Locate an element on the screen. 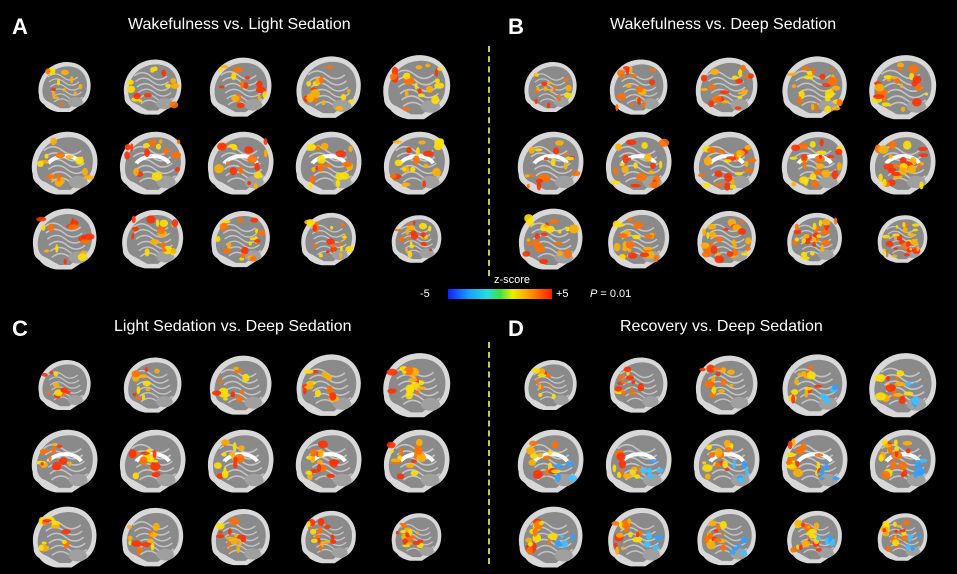  panel-title-d: Recovery vs. Deep Sedation is located at coordinates (721, 326).